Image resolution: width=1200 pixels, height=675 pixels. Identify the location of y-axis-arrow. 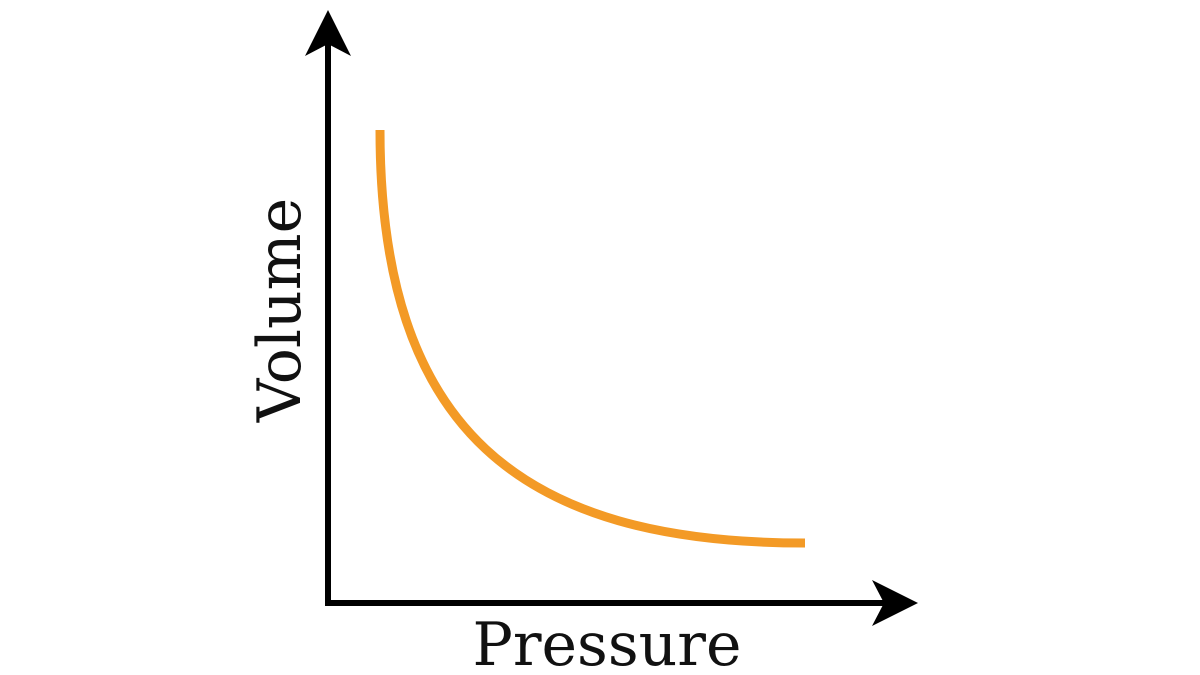
(328, 33).